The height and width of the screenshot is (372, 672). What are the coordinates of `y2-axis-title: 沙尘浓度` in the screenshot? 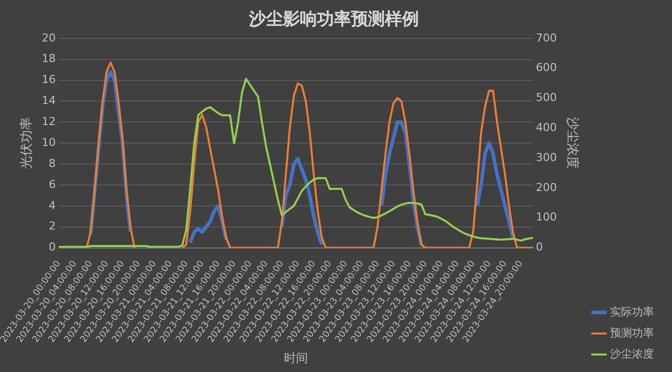 It's located at (572, 143).